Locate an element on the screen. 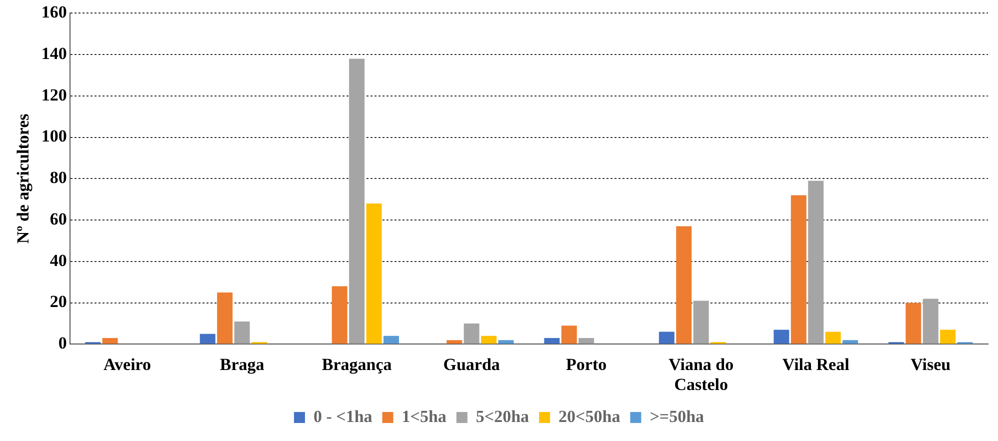  y-axis-title: Nº de agricultores is located at coordinates (23, 178).